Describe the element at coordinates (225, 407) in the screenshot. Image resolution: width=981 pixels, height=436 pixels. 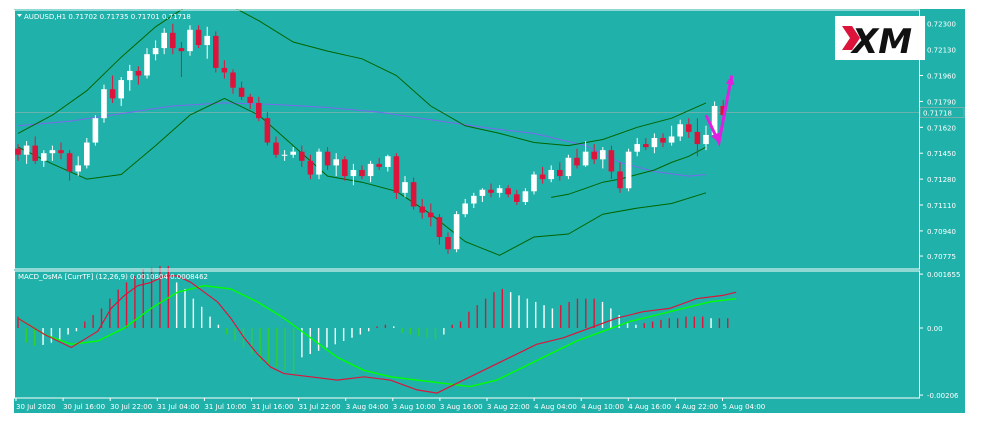
I see `time-tick-label: 31 Jul 10:00` at that location.